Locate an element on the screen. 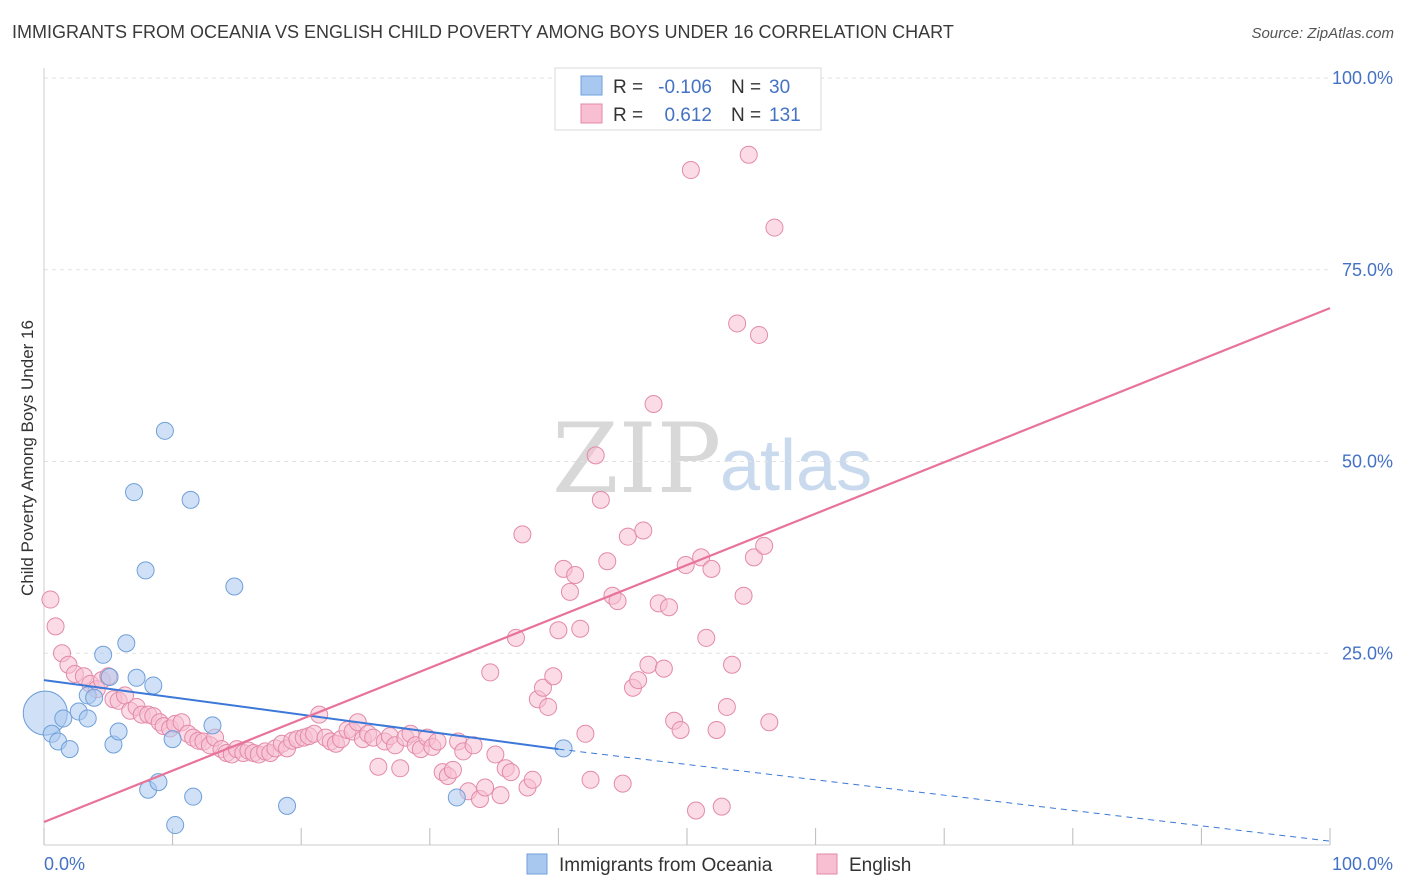  watermark-zip: ZIP is located at coordinates (636, 459).